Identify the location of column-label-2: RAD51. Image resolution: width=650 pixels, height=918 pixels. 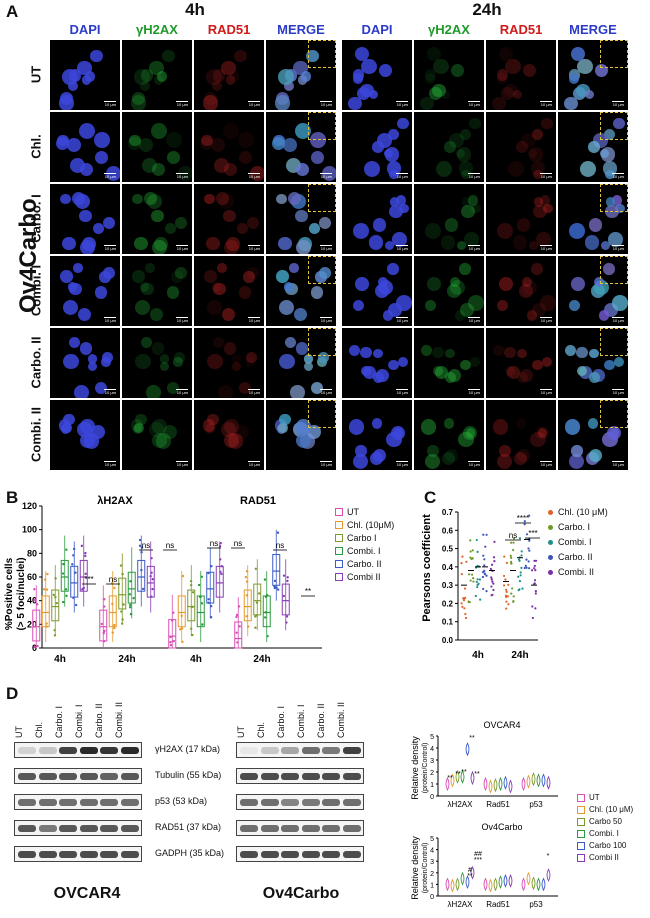
(521, 29).